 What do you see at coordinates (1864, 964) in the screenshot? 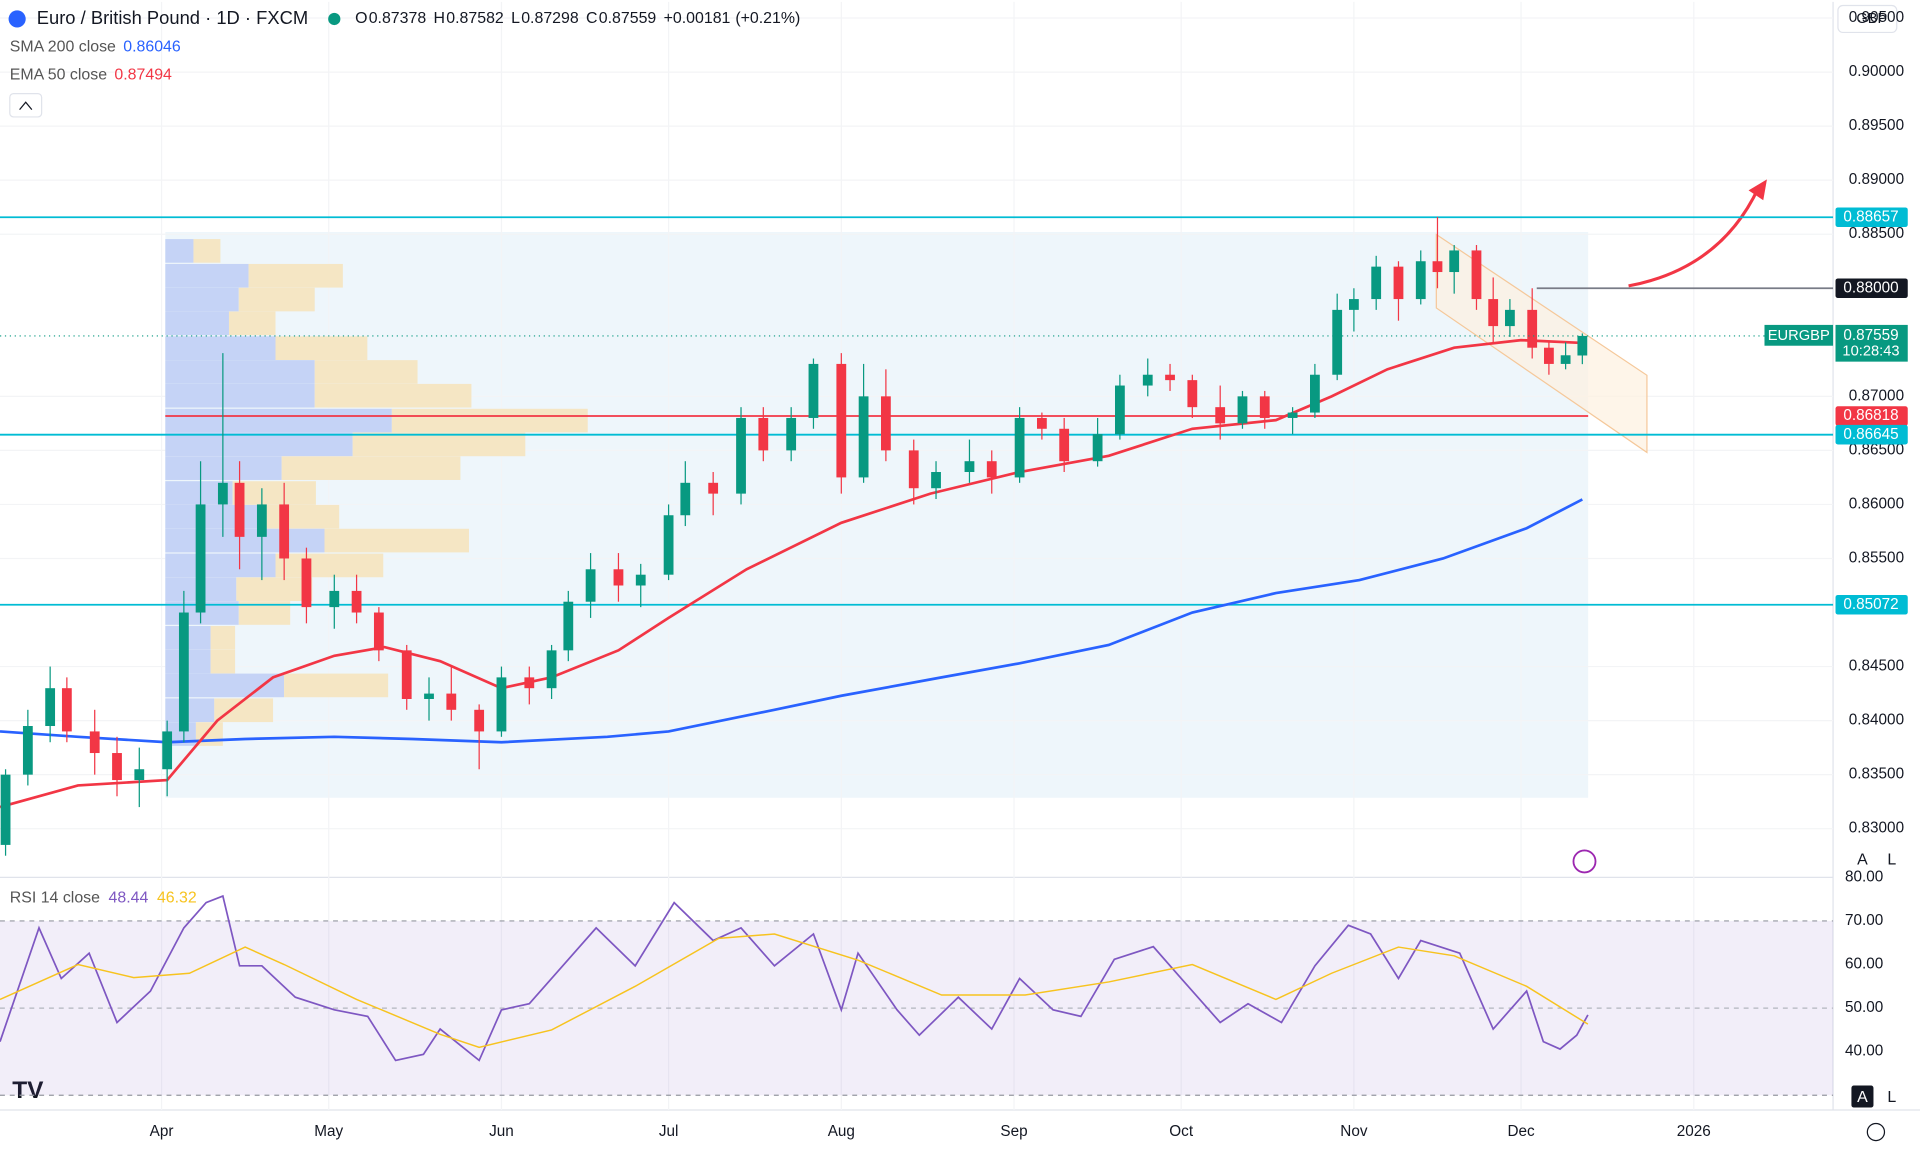
I see `rsi-tick-label: 60.00` at bounding box center [1864, 964].